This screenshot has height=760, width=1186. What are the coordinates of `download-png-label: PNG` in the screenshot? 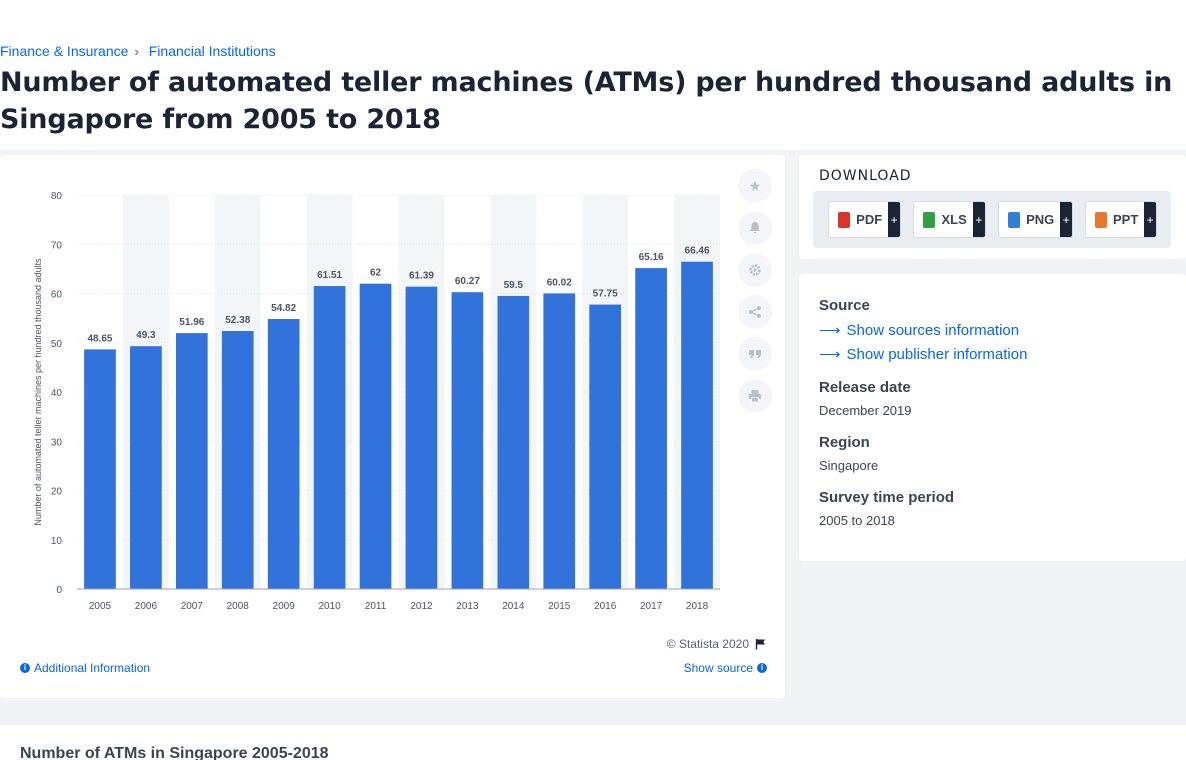 It's located at (1040, 219).